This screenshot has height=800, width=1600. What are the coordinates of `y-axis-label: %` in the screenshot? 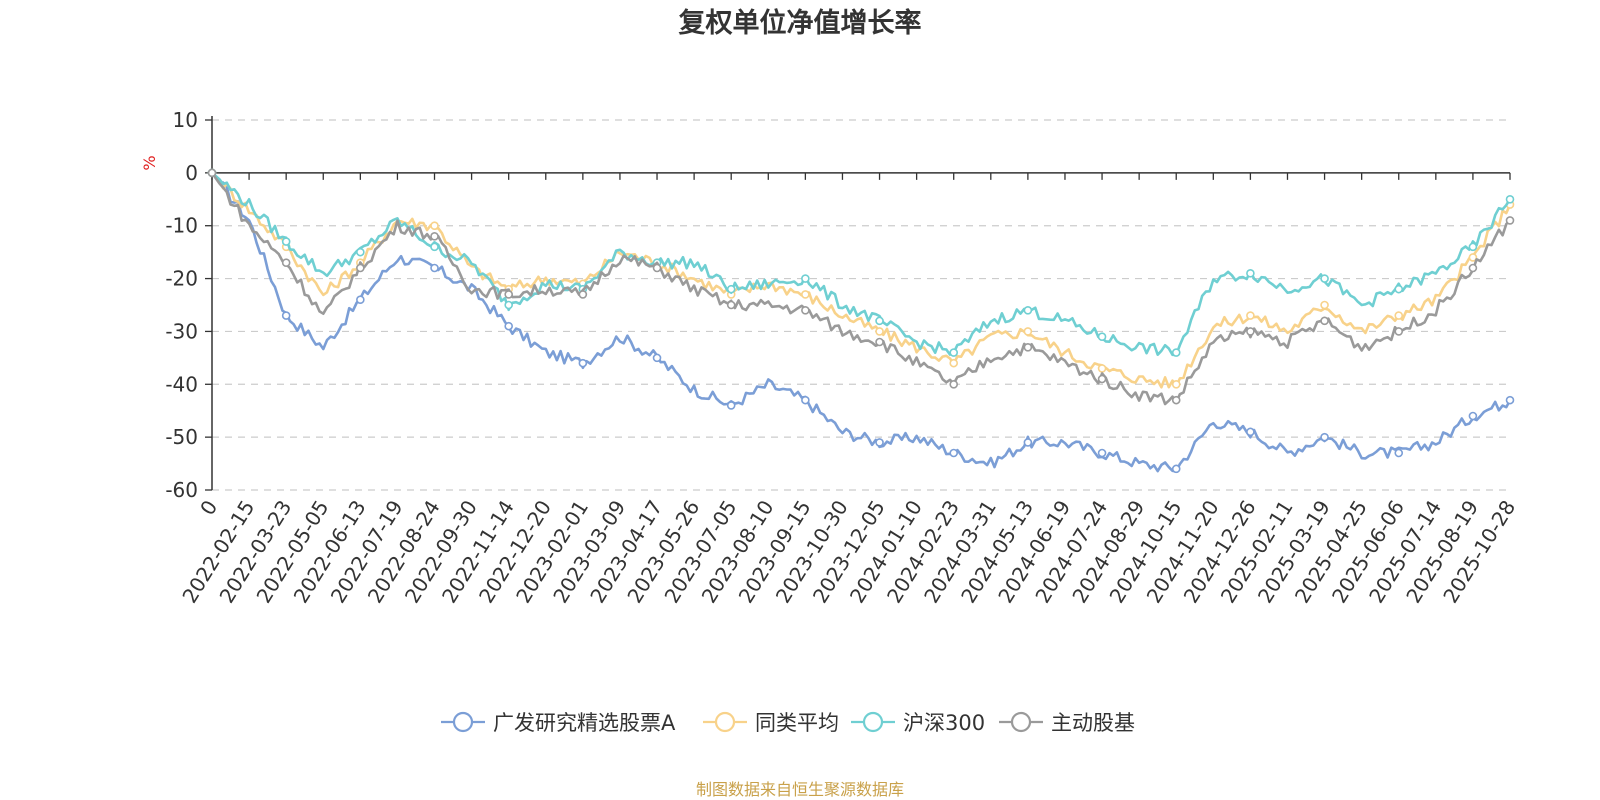 It's located at (149, 162).